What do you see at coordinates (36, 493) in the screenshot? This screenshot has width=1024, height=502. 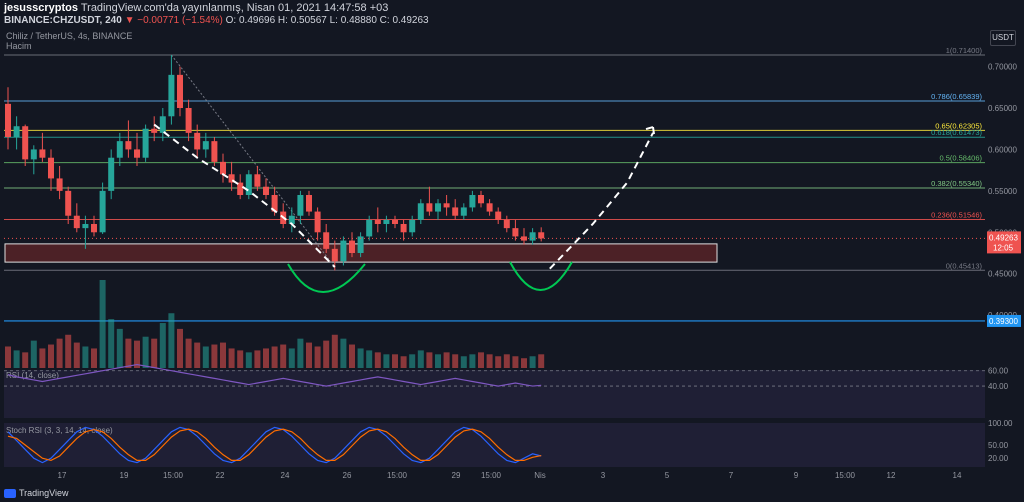 I see `tradingview-logo: TradingView` at bounding box center [36, 493].